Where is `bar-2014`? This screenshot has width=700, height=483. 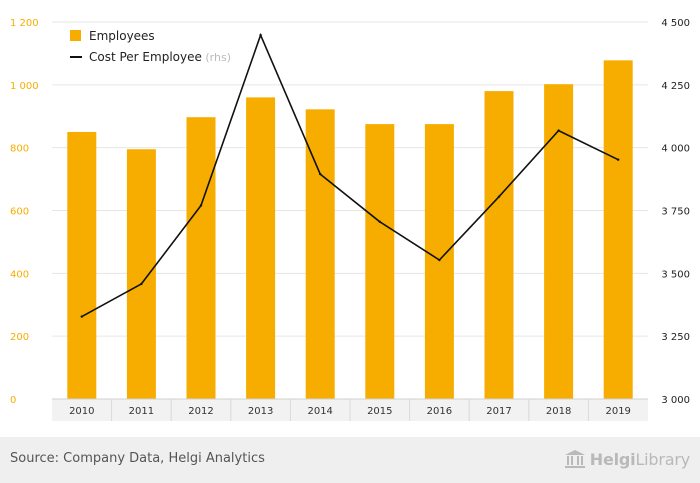 bar-2014 is located at coordinates (320, 254).